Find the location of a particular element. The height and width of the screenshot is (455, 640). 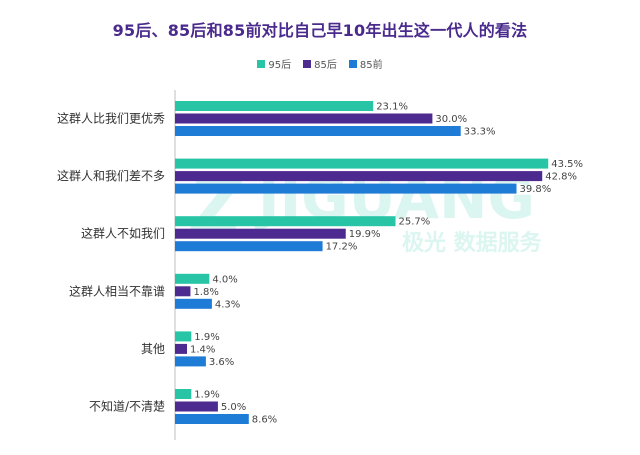

data-label-85before: 33.3% is located at coordinates (480, 132).